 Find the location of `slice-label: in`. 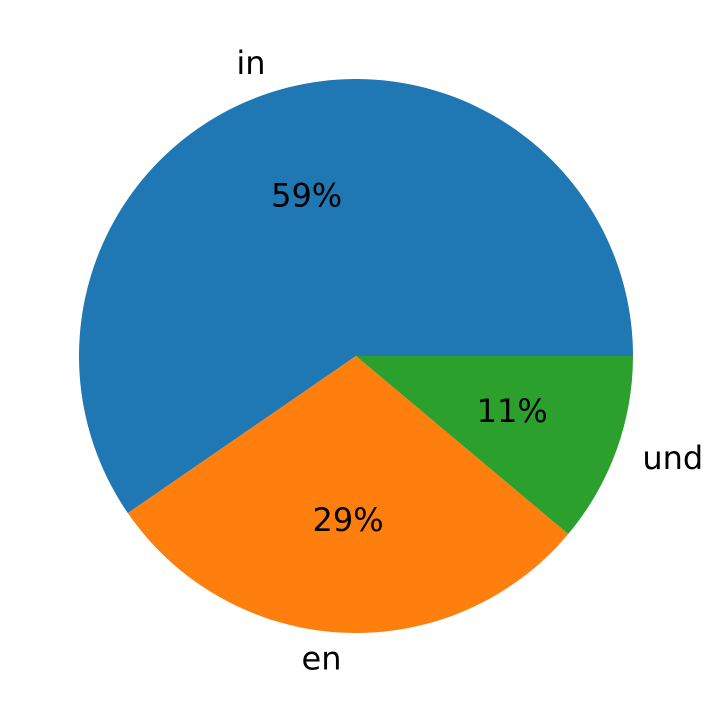

slice-label: in is located at coordinates (250, 63).